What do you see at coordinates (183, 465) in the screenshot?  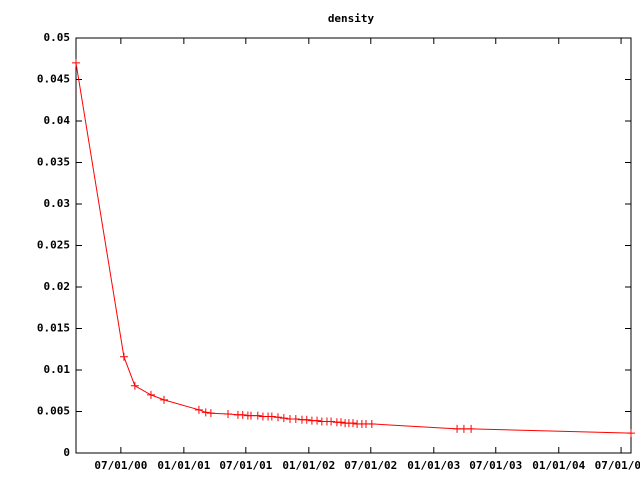 I see `x-tick-label: 01/01/01` at bounding box center [183, 465].